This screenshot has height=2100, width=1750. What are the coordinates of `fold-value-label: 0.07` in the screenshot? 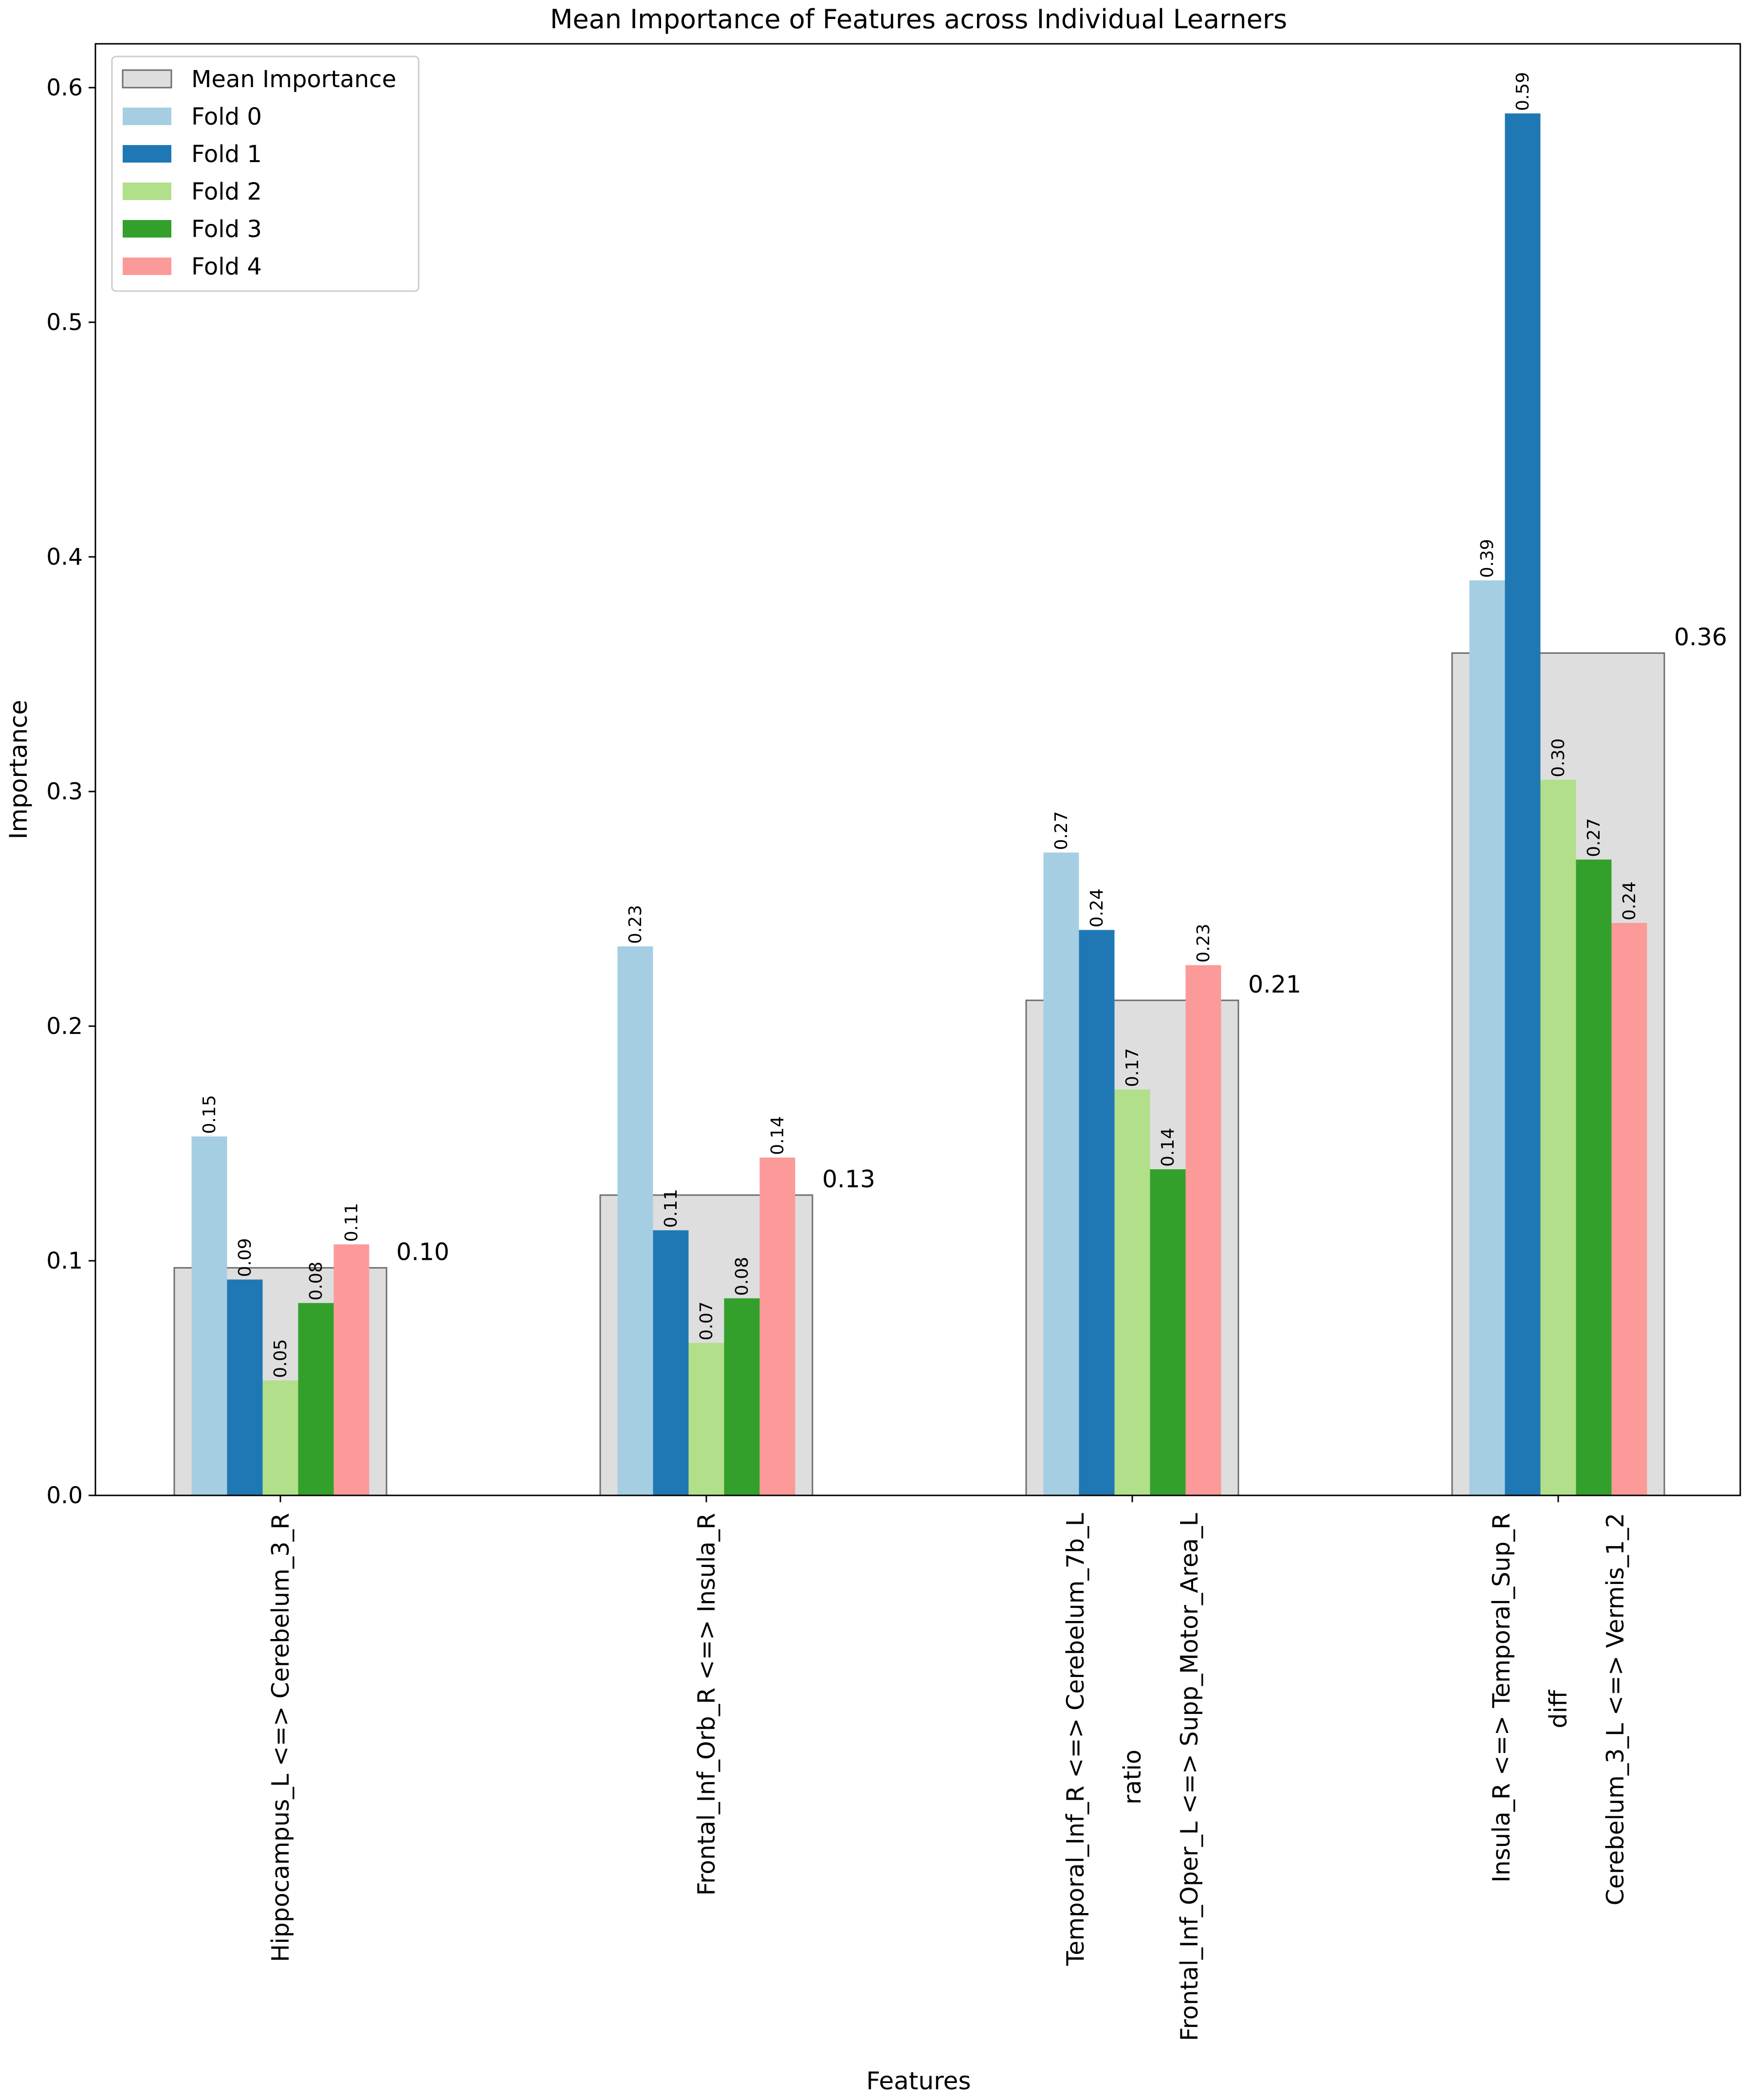 It's located at (707, 1321).